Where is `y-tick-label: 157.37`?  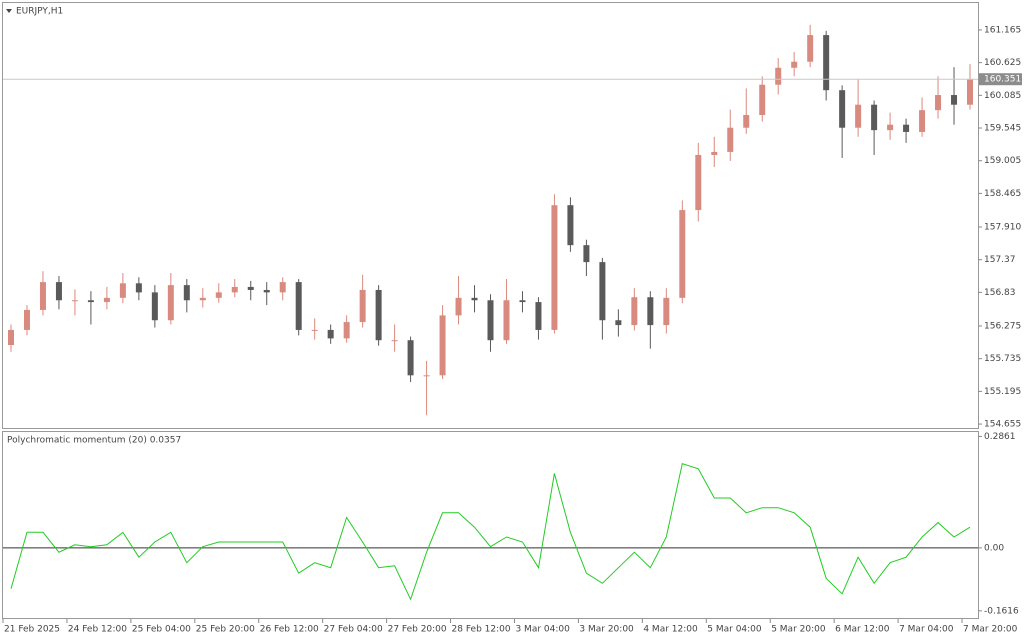 y-tick-label: 157.37 is located at coordinates (1000, 260).